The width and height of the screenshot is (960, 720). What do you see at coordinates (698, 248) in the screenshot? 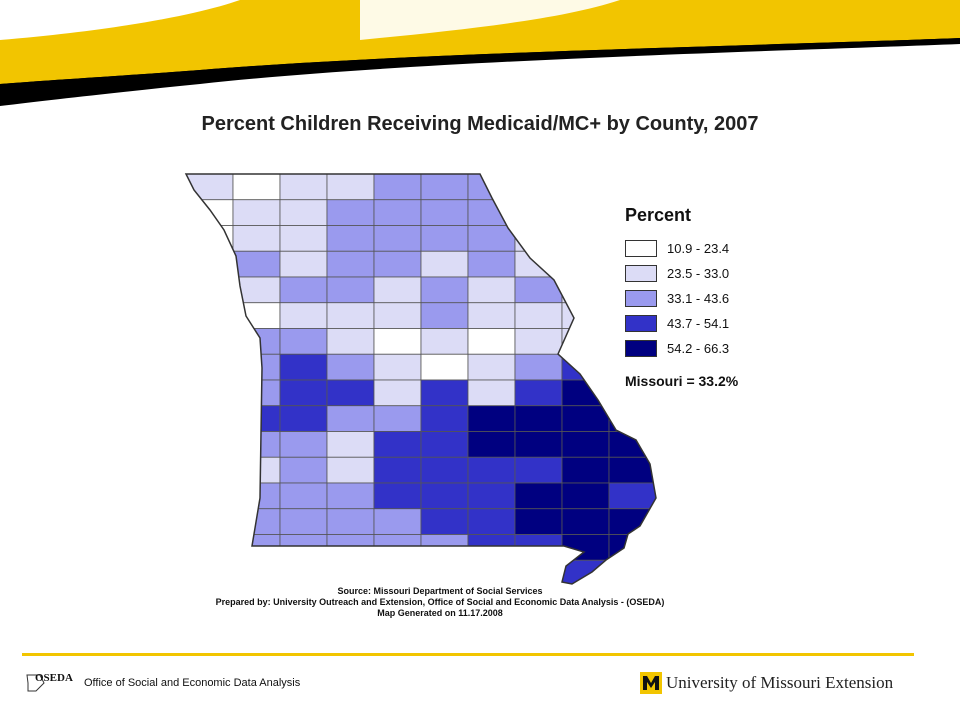
I see `legend-label: 10.9 - 23.4` at bounding box center [698, 248].